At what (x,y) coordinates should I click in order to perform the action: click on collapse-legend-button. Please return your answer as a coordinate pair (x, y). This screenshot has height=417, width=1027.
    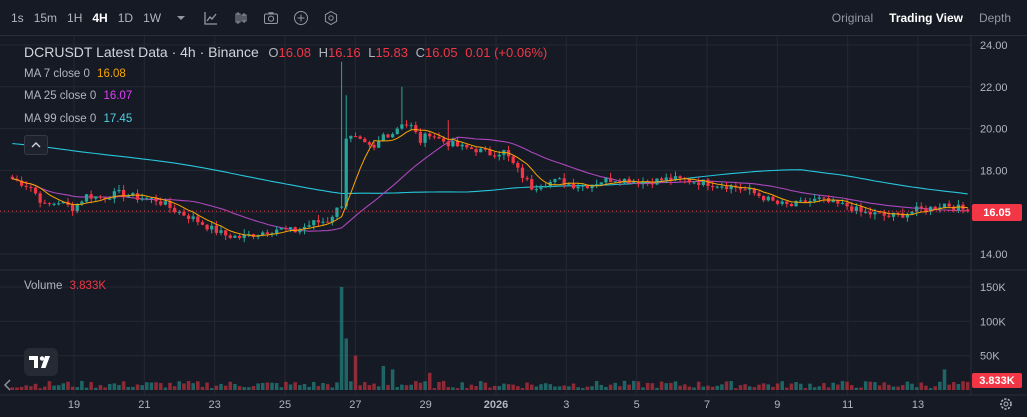
    Looking at the image, I should click on (36, 145).